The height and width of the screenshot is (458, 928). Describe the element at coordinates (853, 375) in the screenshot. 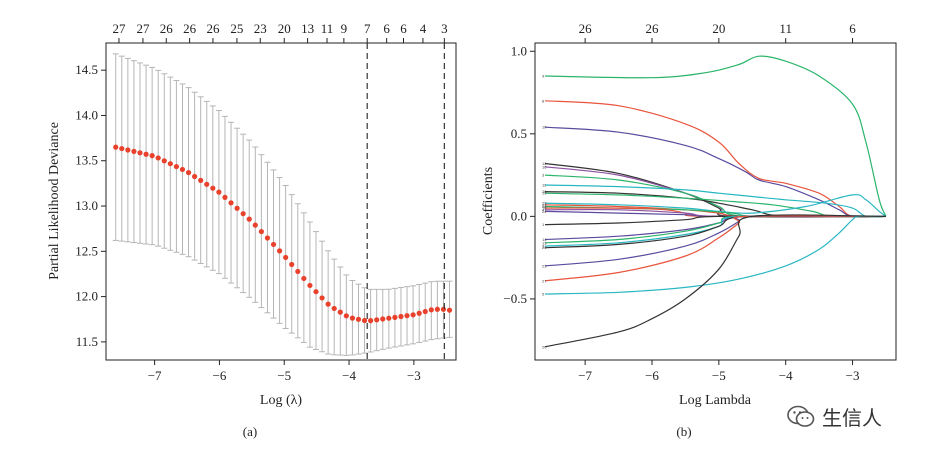

I see `x-tick-label: −3` at that location.